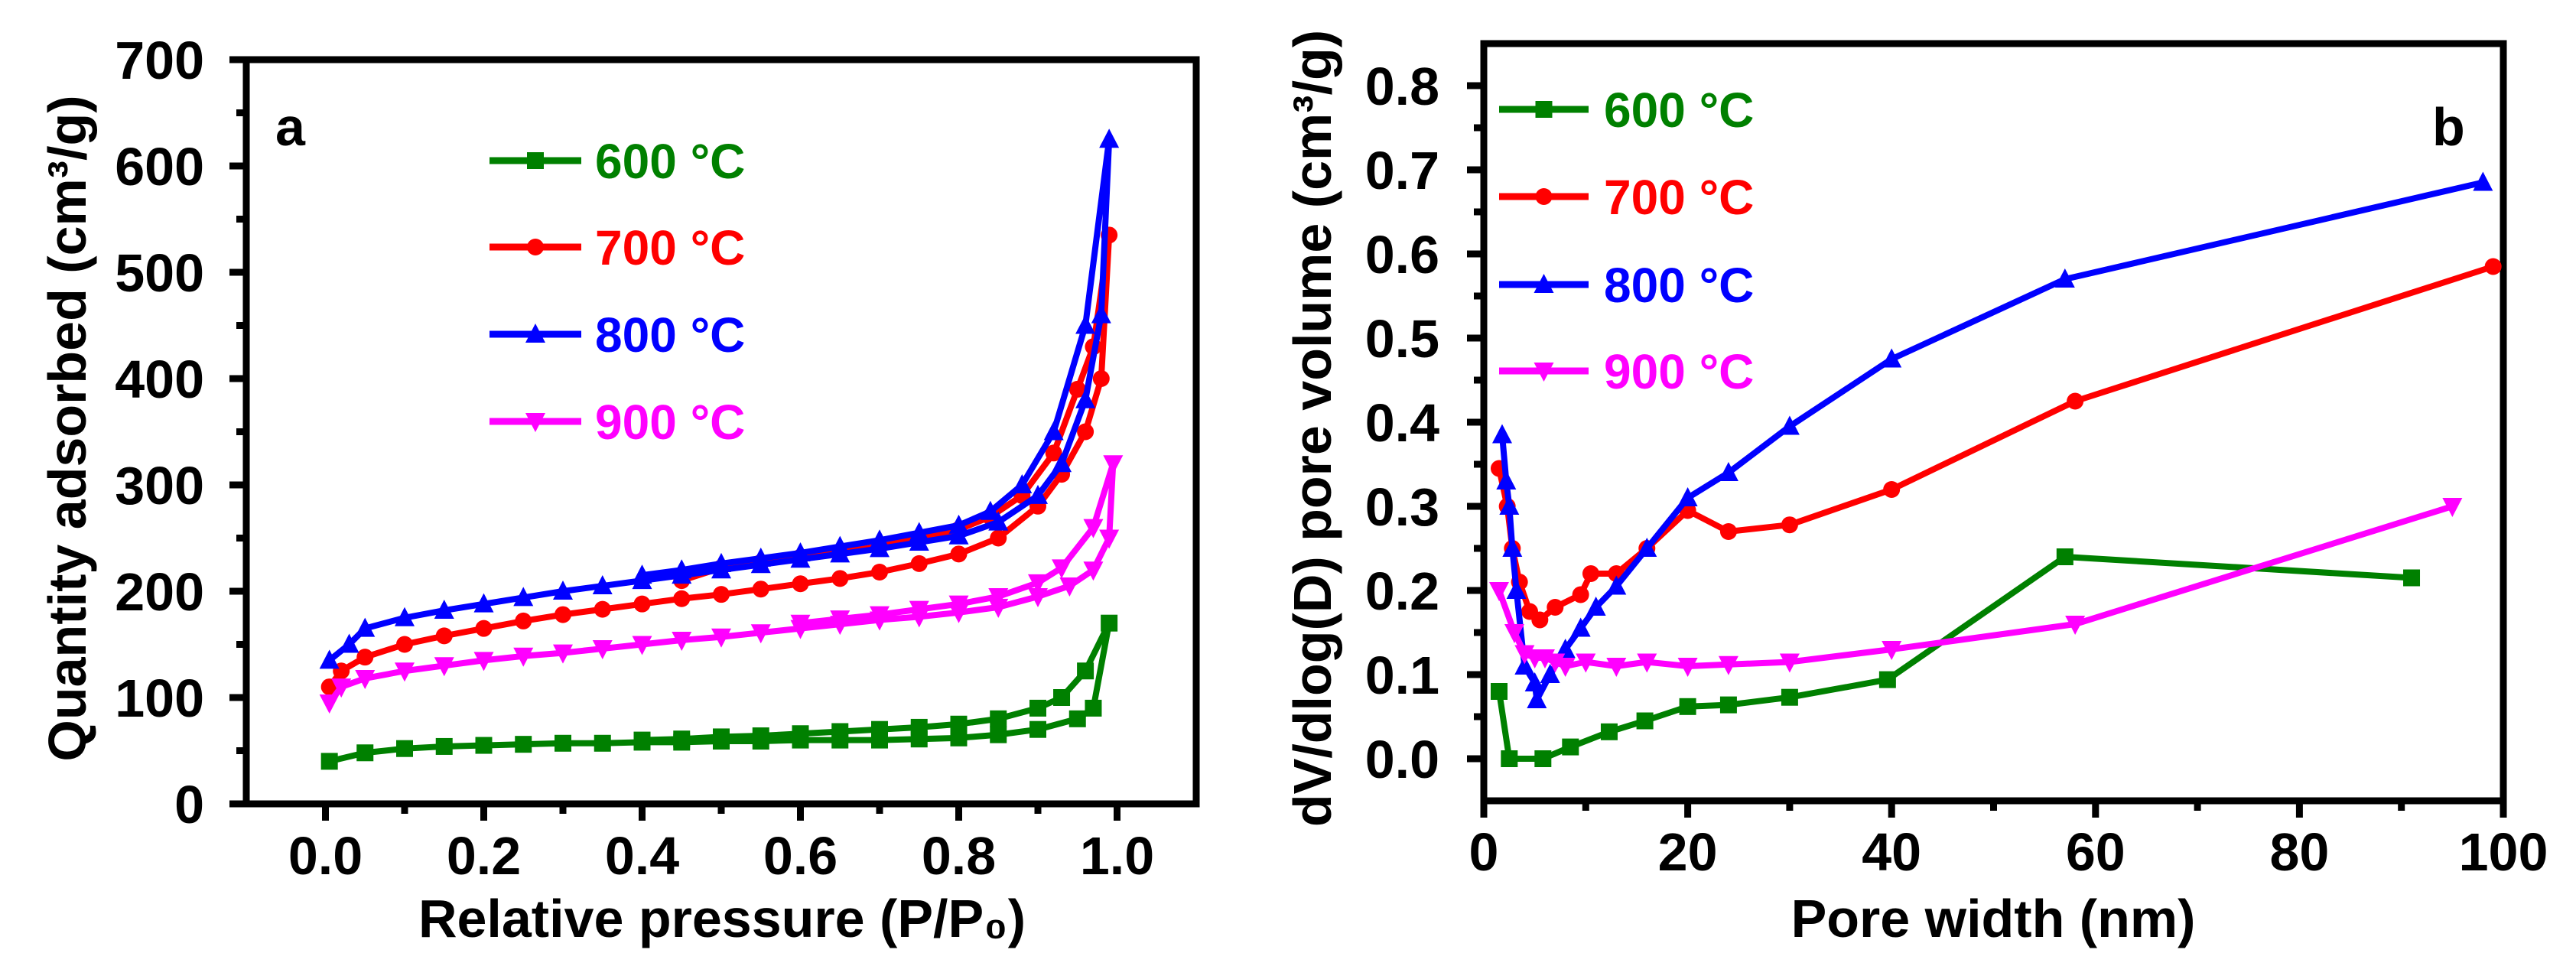  What do you see at coordinates (1679, 110) in the screenshot?
I see `panel-b-legend-label: 600 °C` at bounding box center [1679, 110].